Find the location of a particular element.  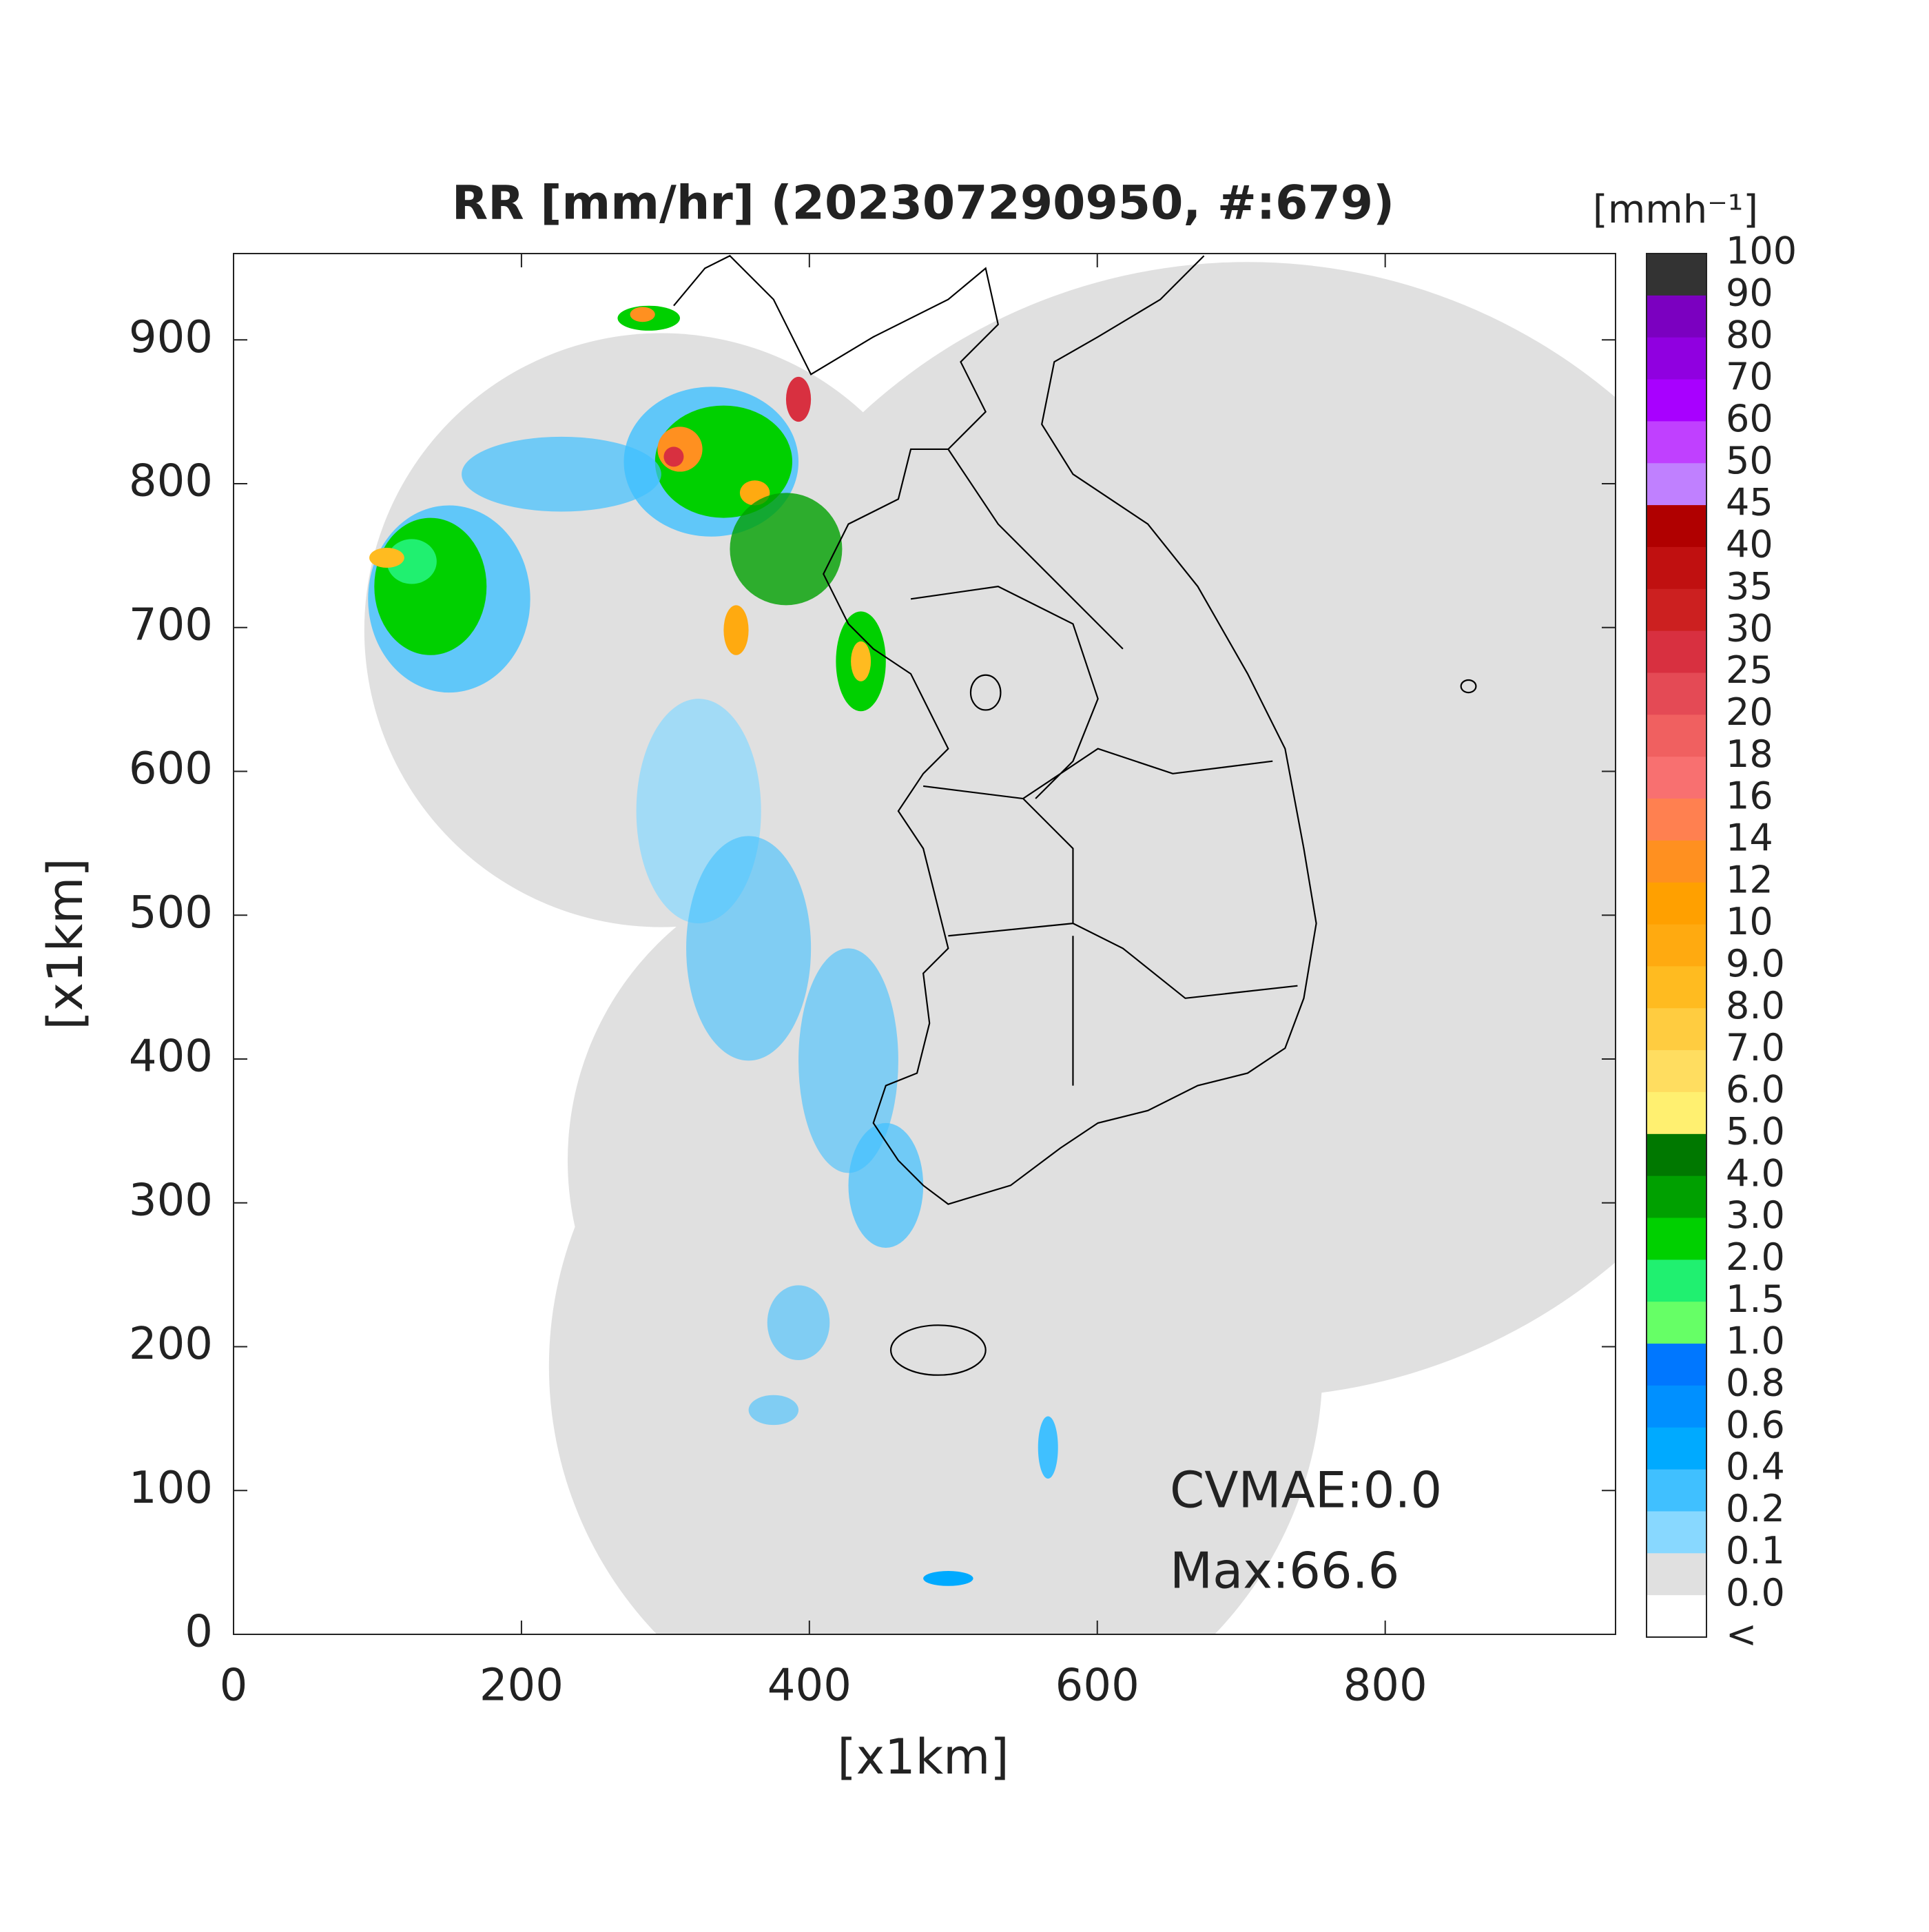

colorbar-label: 3.0 is located at coordinates (1755, 1215).